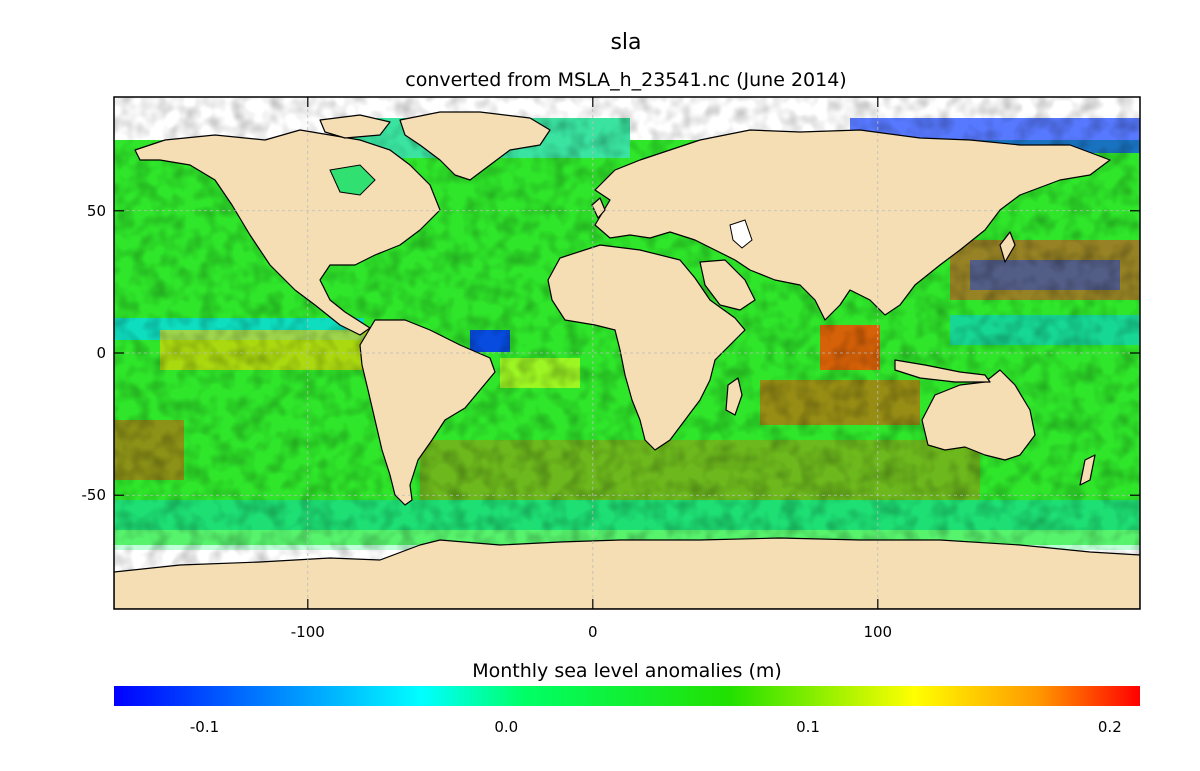  Describe the element at coordinates (96, 211) in the screenshot. I see `y-tick-label: 50` at that location.